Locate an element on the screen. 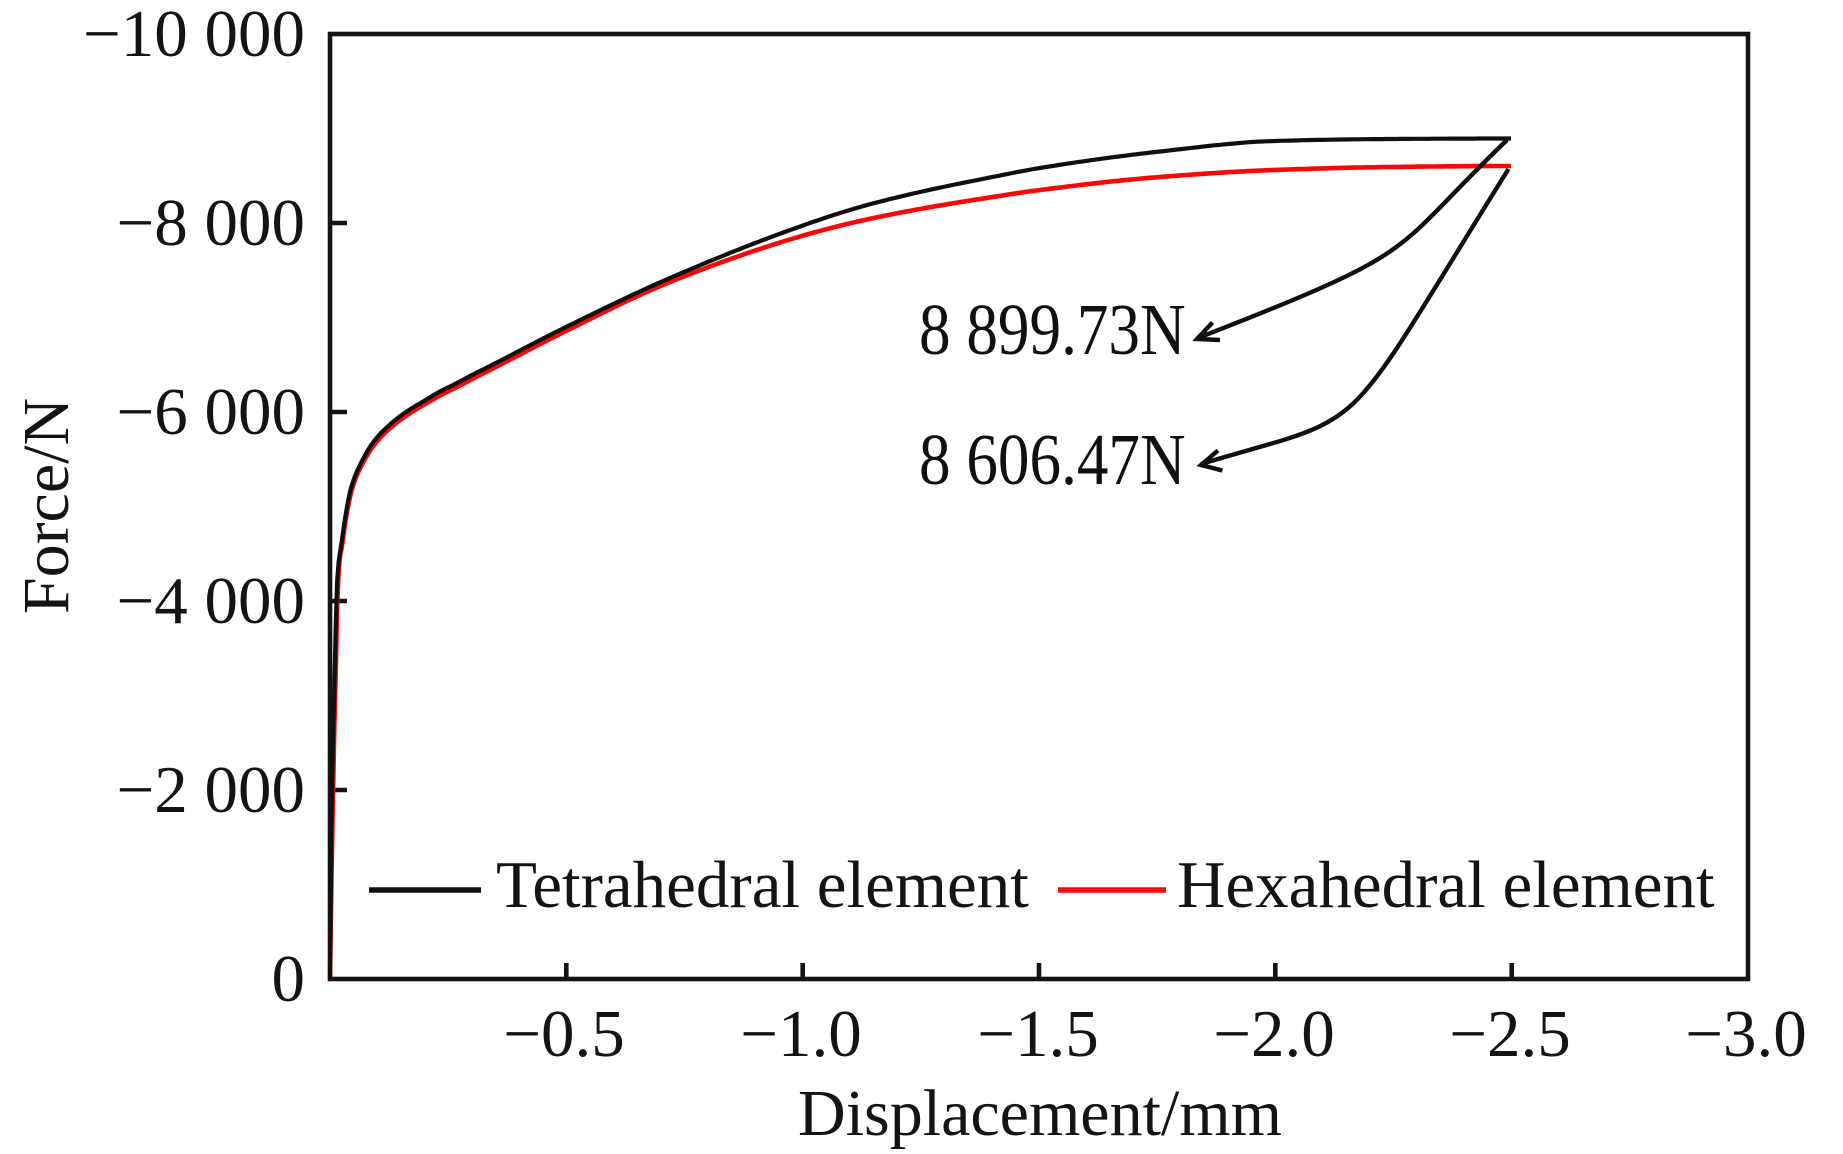 This screenshot has width=1843, height=1154. svg-text: 0 is located at coordinates (289, 979).